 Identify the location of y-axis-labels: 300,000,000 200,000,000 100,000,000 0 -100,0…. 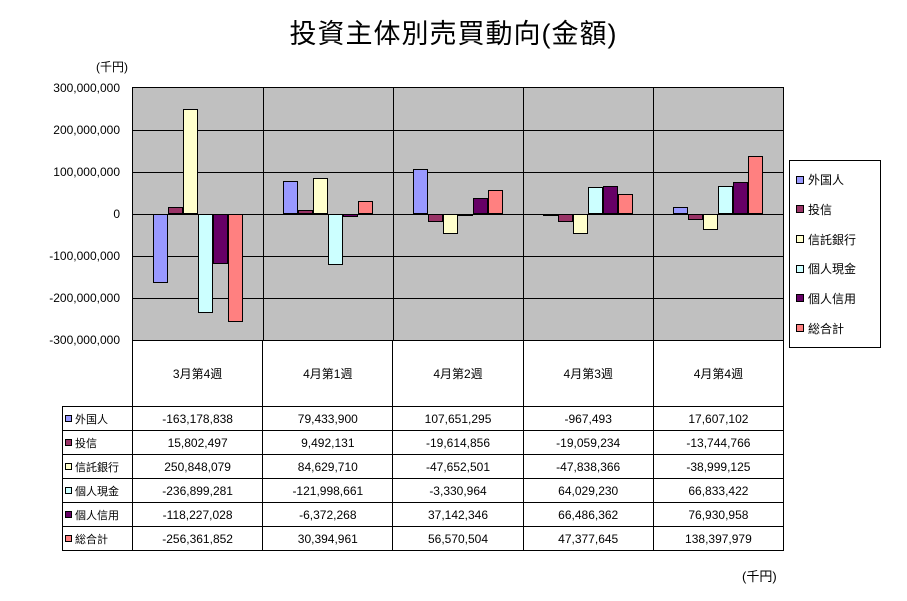
(63, 214).